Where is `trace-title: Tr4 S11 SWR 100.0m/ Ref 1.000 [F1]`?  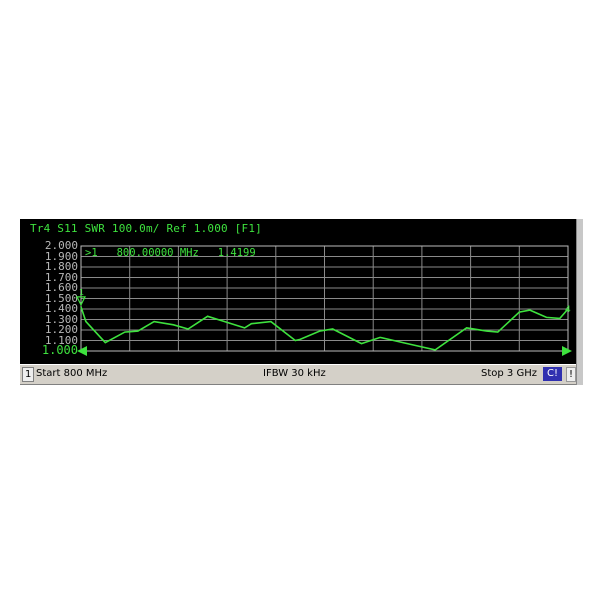
trace-title: Tr4 S11 SWR 100.0m/ Ref 1.000 [F1] is located at coordinates (146, 228).